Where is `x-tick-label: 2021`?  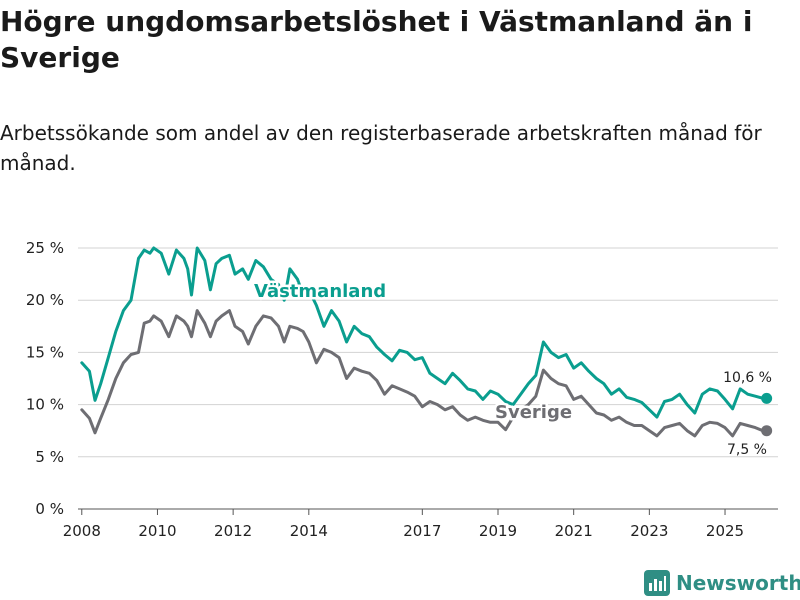 x-tick-label: 2021 is located at coordinates (574, 531).